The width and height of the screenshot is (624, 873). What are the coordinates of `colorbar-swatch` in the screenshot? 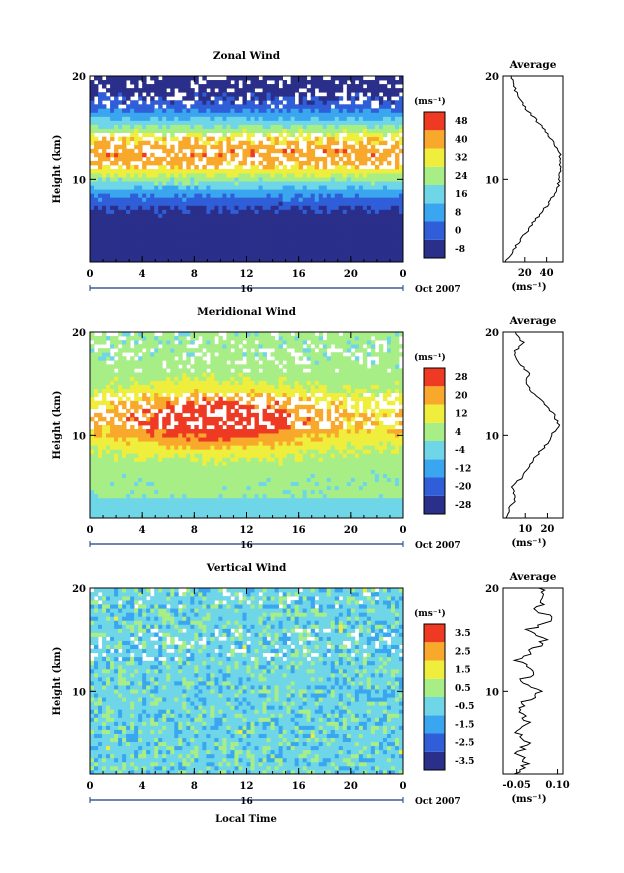 It's located at (434, 248).